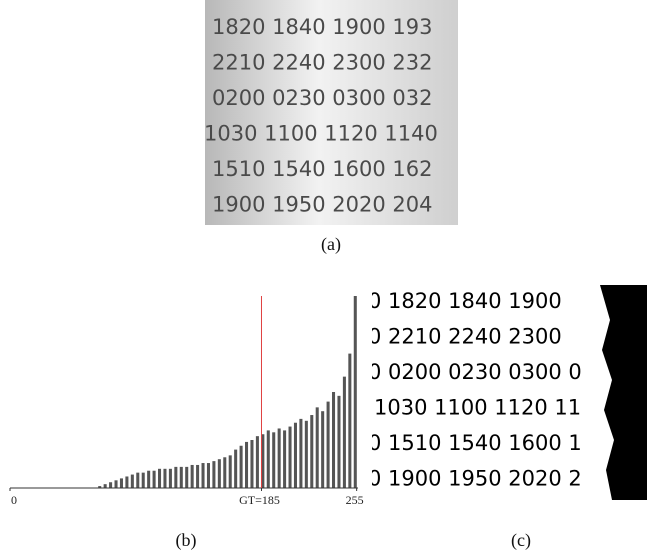 The width and height of the screenshot is (647, 554). I want to click on caption: (a), so click(331, 244).